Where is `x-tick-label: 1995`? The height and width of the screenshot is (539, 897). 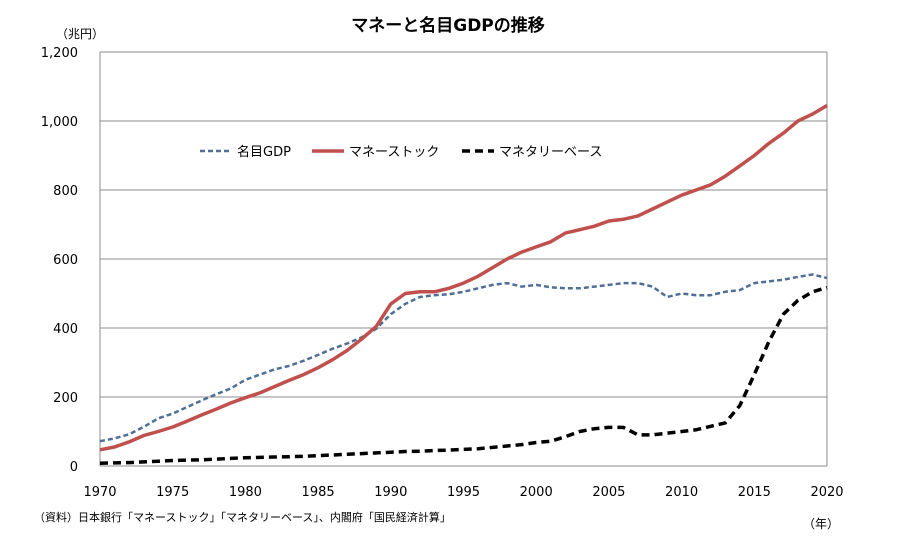 x-tick-label: 1995 is located at coordinates (463, 492).